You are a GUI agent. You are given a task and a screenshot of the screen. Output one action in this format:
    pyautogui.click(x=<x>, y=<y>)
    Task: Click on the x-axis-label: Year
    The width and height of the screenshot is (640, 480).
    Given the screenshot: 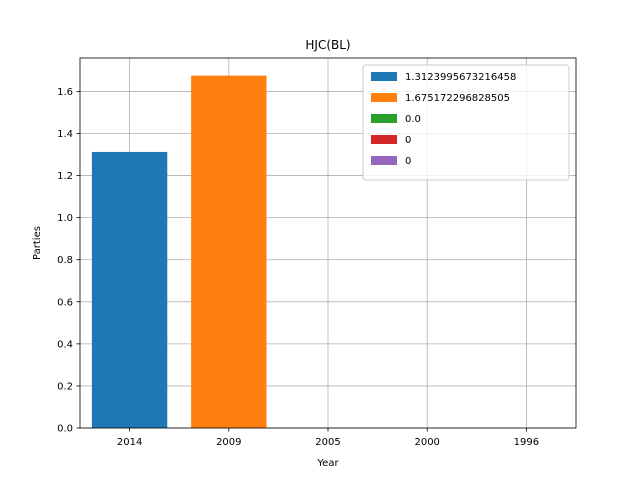 What is the action you would take?
    pyautogui.click(x=327, y=463)
    